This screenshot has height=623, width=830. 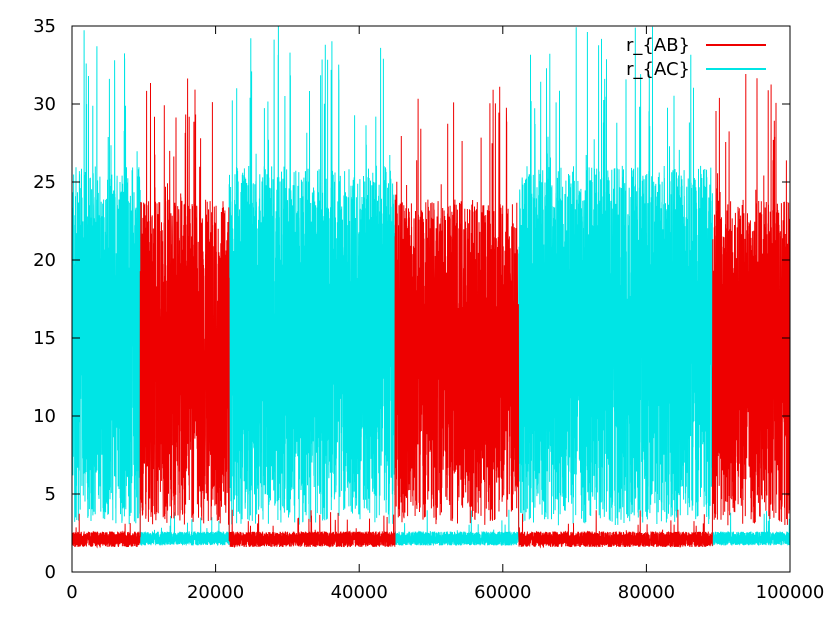 I want to click on y-tick-label: 20, so click(x=44, y=260).